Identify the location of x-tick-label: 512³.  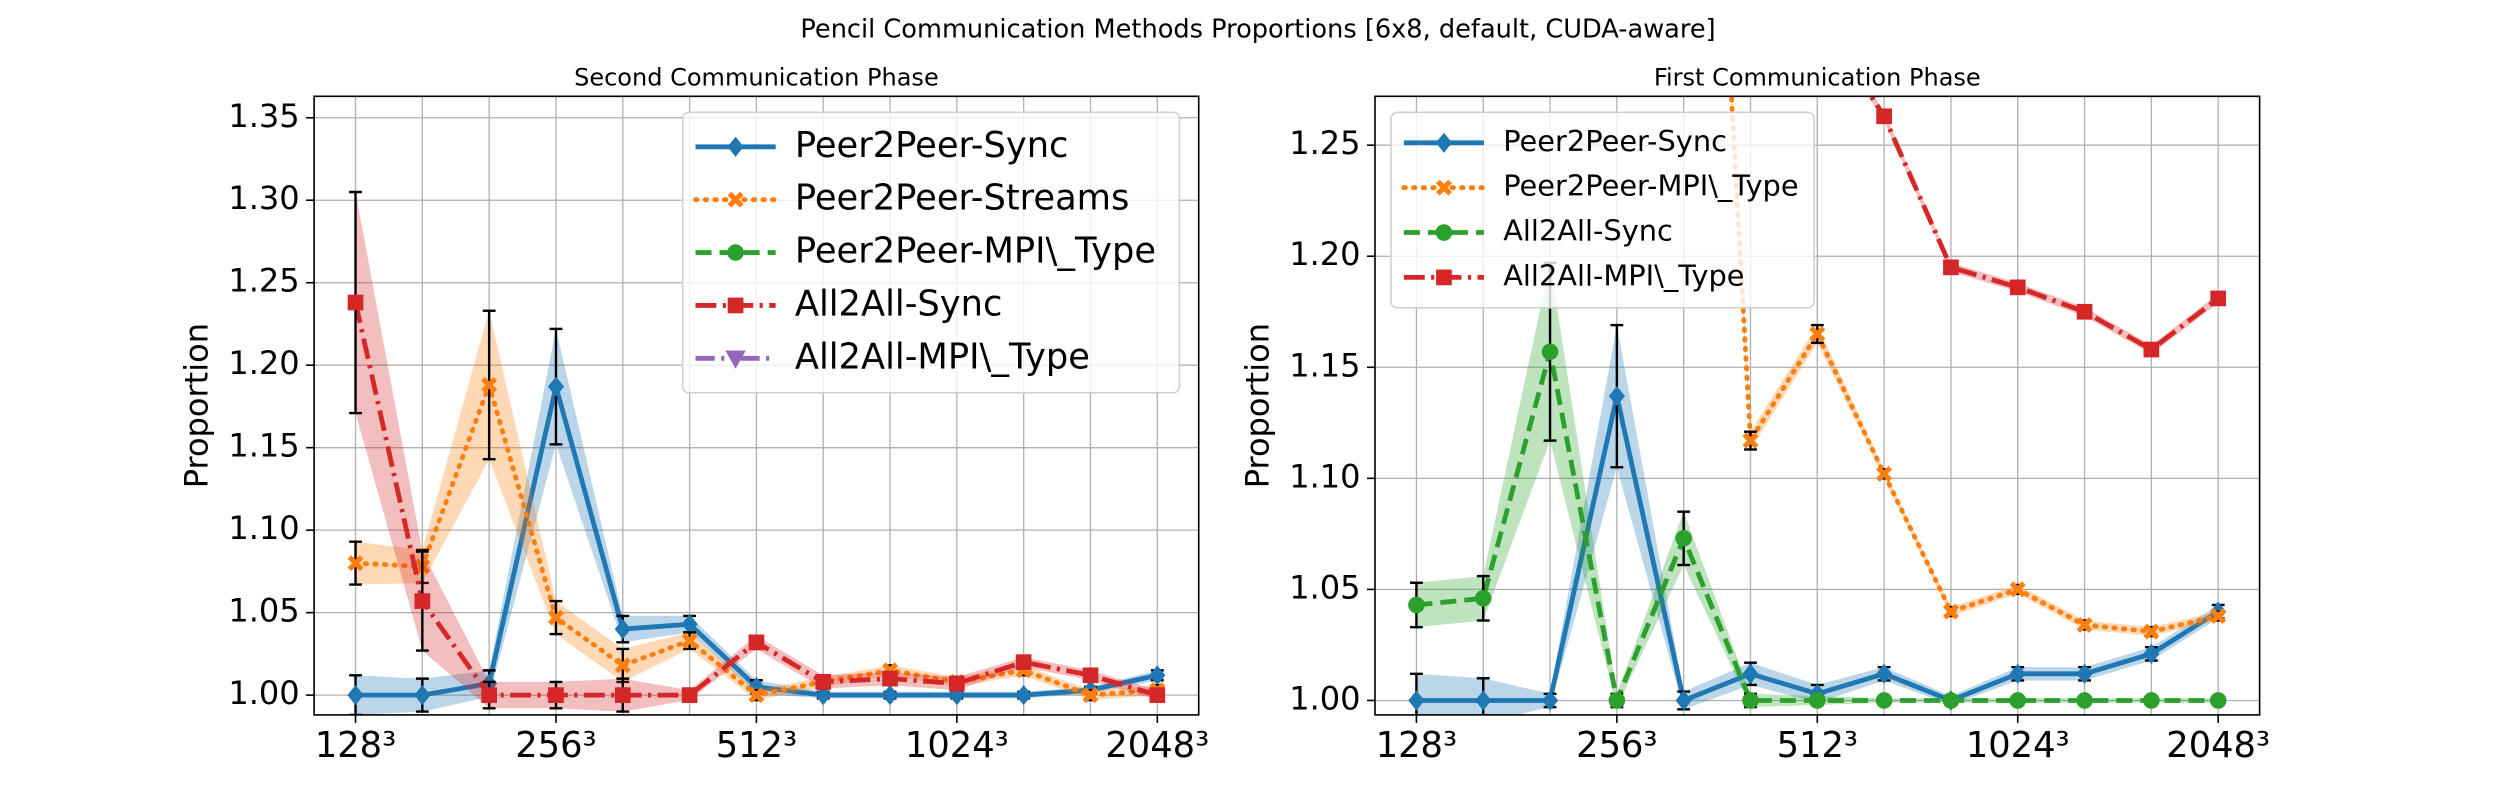
(756, 745).